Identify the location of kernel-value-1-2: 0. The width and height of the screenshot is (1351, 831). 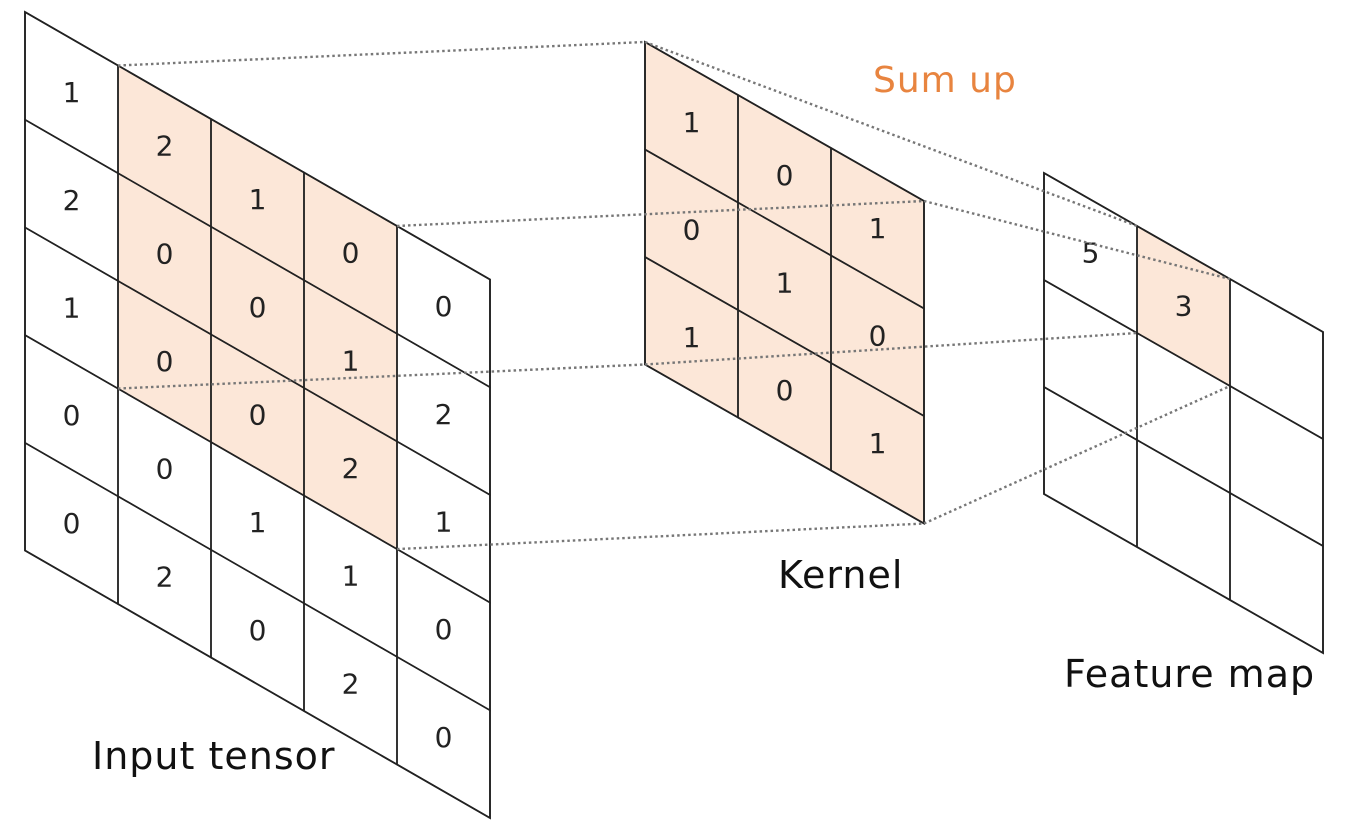
(878, 335).